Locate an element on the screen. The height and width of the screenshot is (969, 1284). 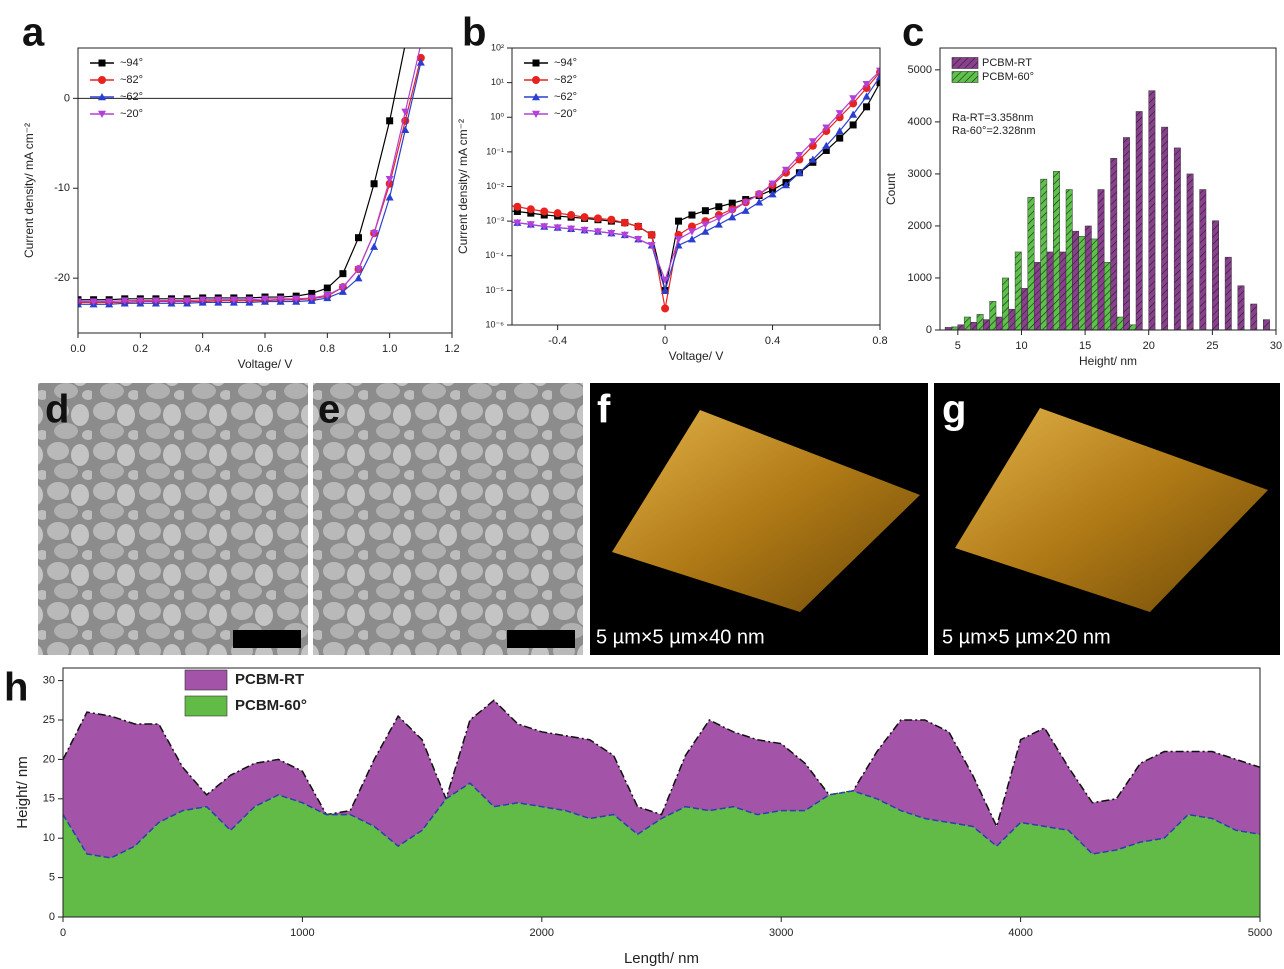
y-tick-label: 25 is located at coordinates (49, 720).